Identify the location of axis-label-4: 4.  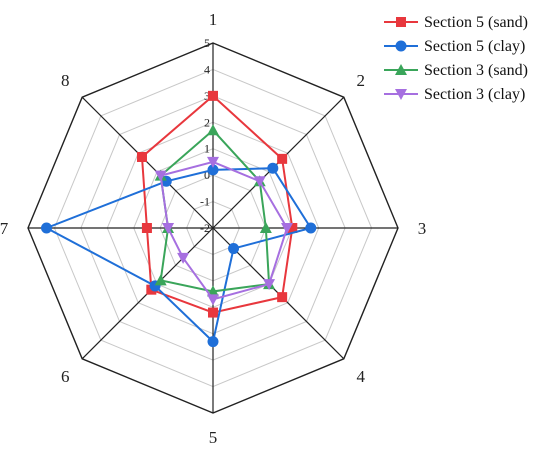
(361, 376).